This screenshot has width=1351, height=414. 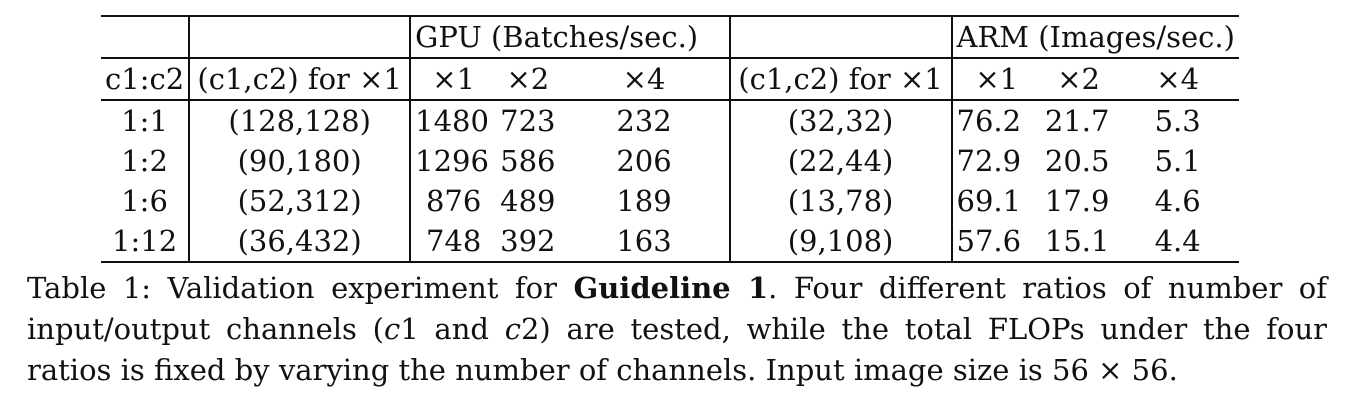 What do you see at coordinates (453, 201) in the screenshot?
I see `cell-gpu-x1: 876` at bounding box center [453, 201].